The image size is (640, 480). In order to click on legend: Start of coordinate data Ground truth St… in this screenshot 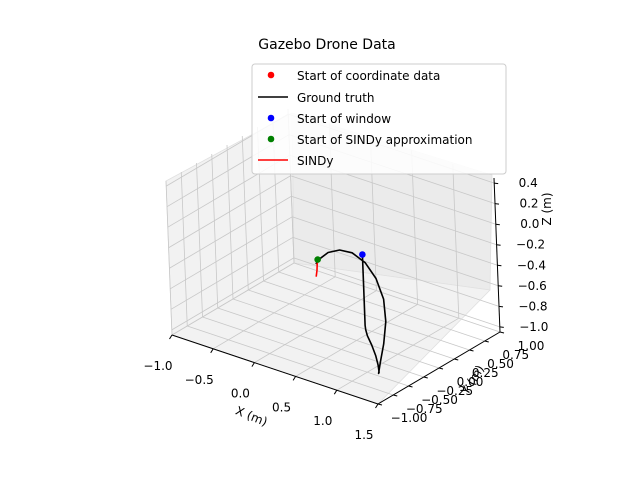, I will do `click(379, 119)`.